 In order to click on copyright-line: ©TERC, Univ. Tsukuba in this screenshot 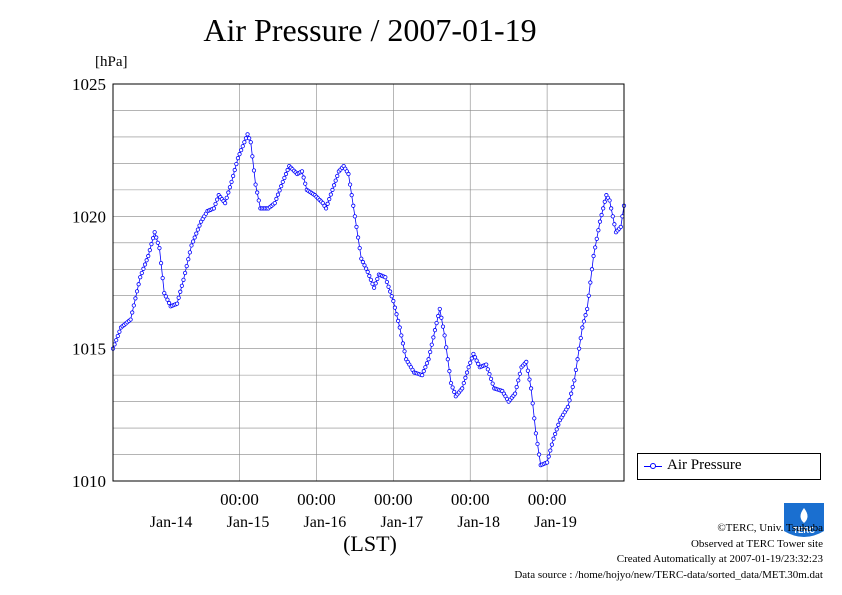, I will do `click(770, 528)`.